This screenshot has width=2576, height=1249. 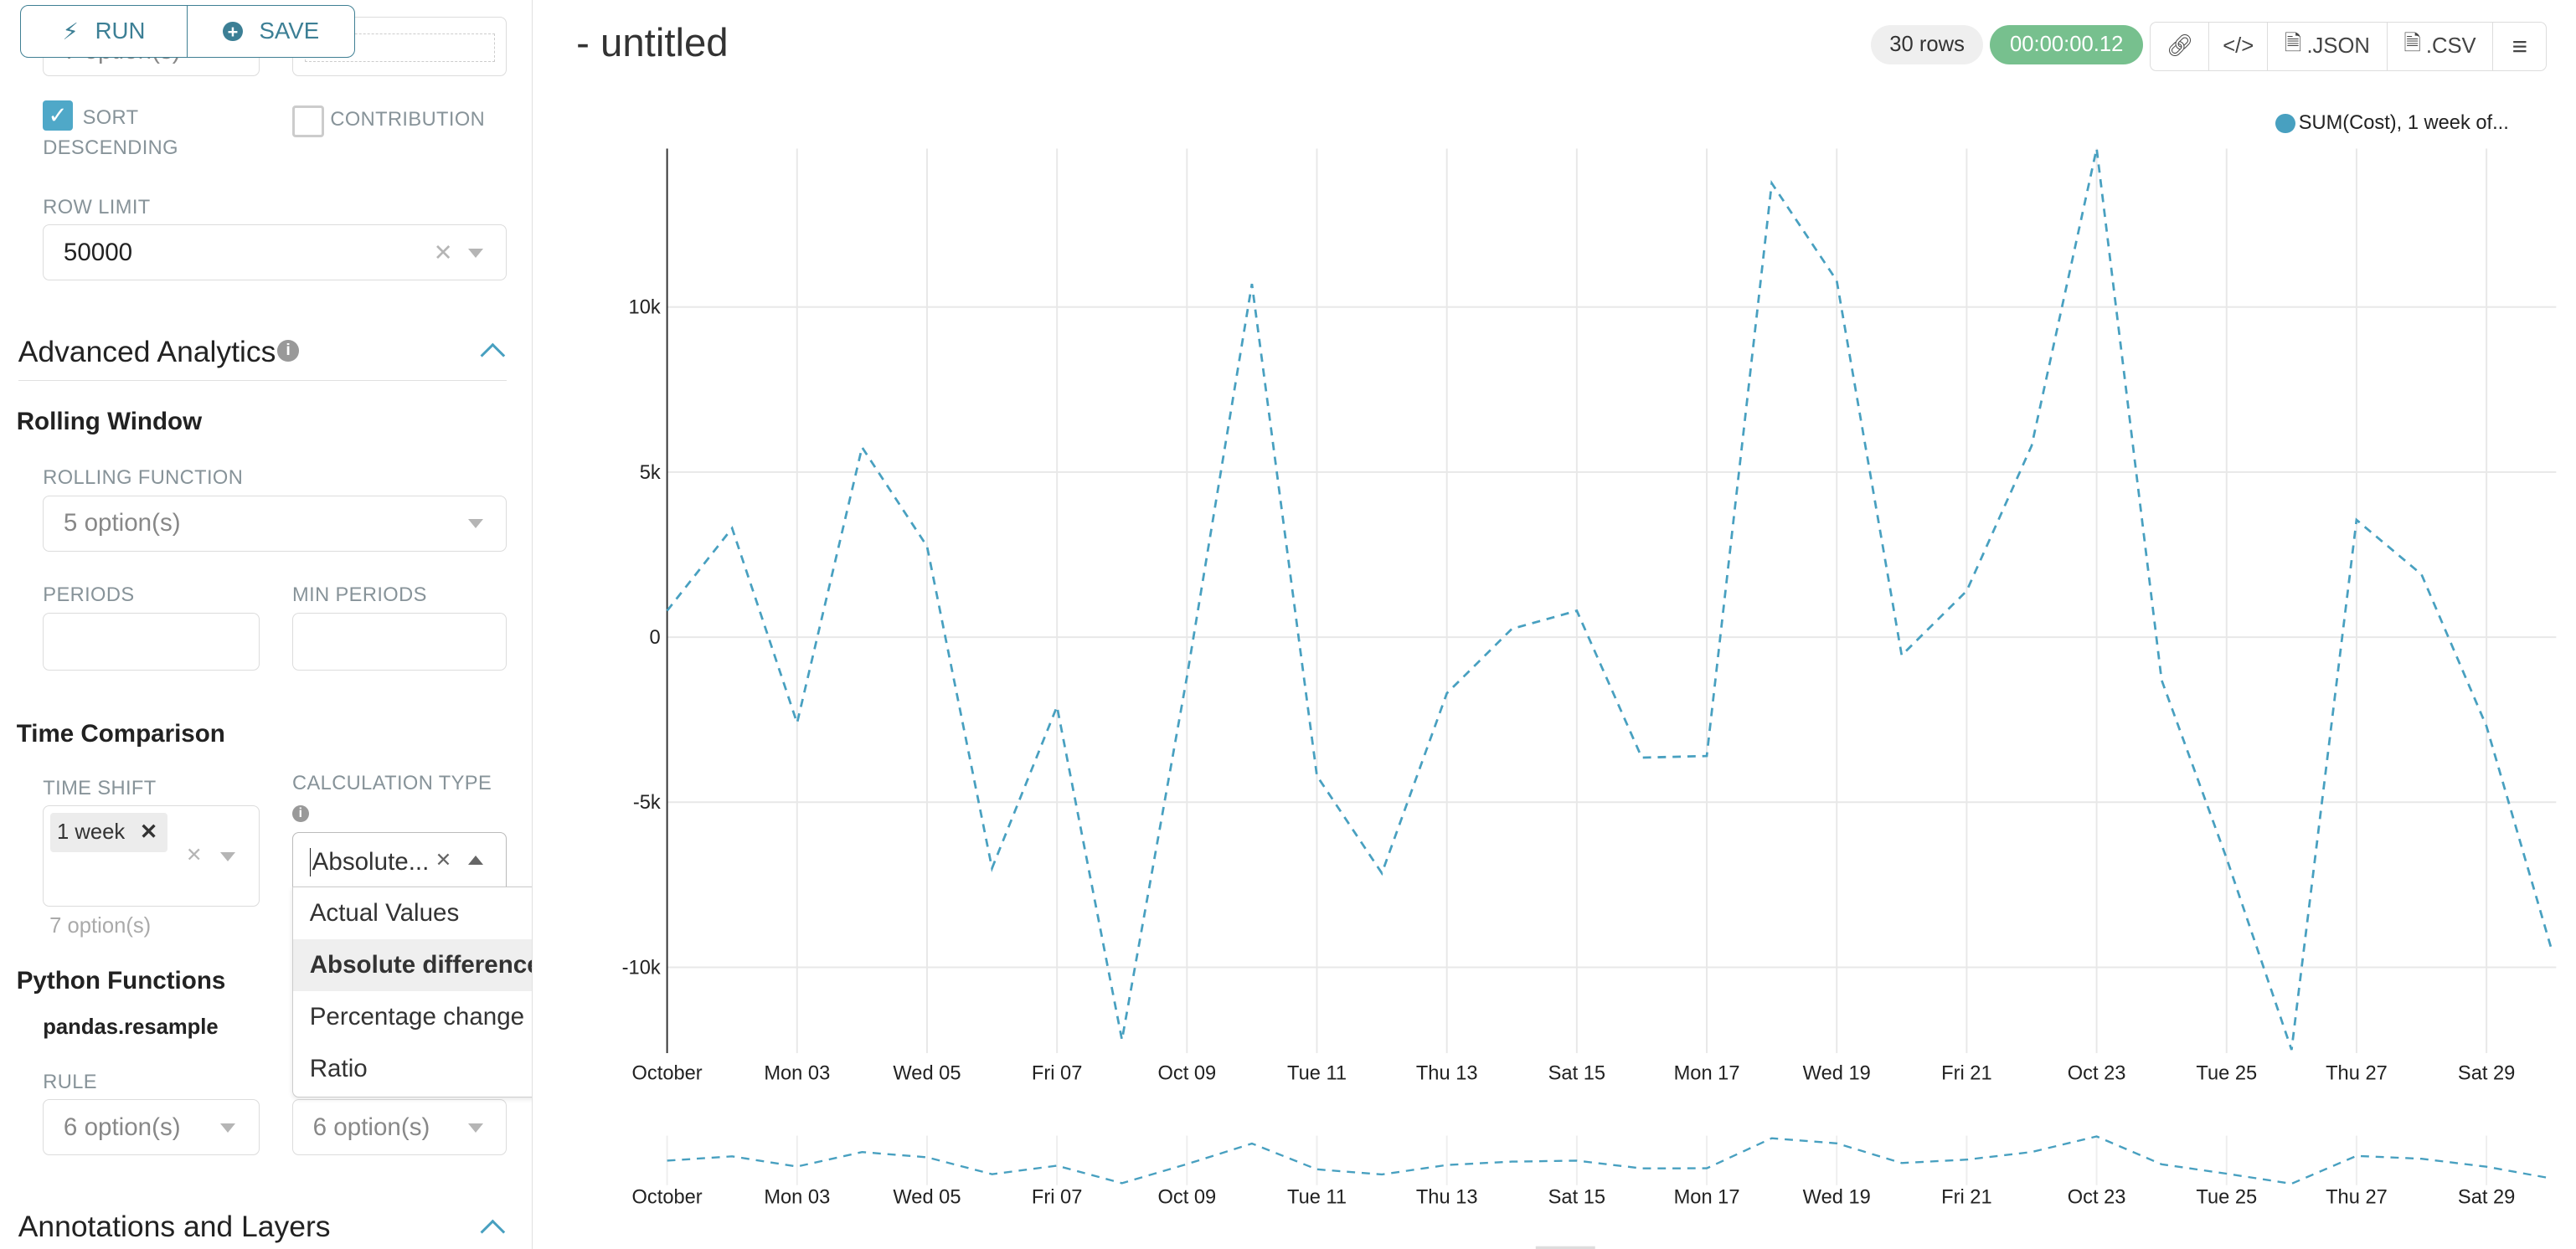 What do you see at coordinates (2226, 1197) in the screenshot?
I see `brush-x-tick-label: Tue 25` at bounding box center [2226, 1197].